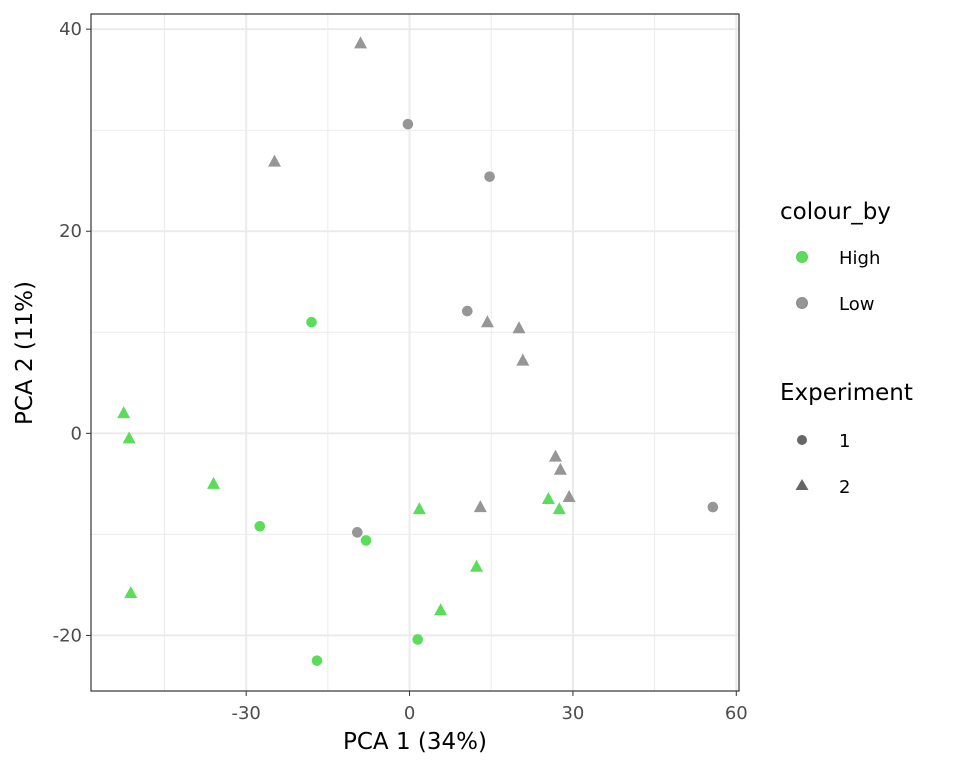 Image resolution: width=960 pixels, height=768 pixels. What do you see at coordinates (245, 713) in the screenshot?
I see `x-tick-label: -30` at bounding box center [245, 713].